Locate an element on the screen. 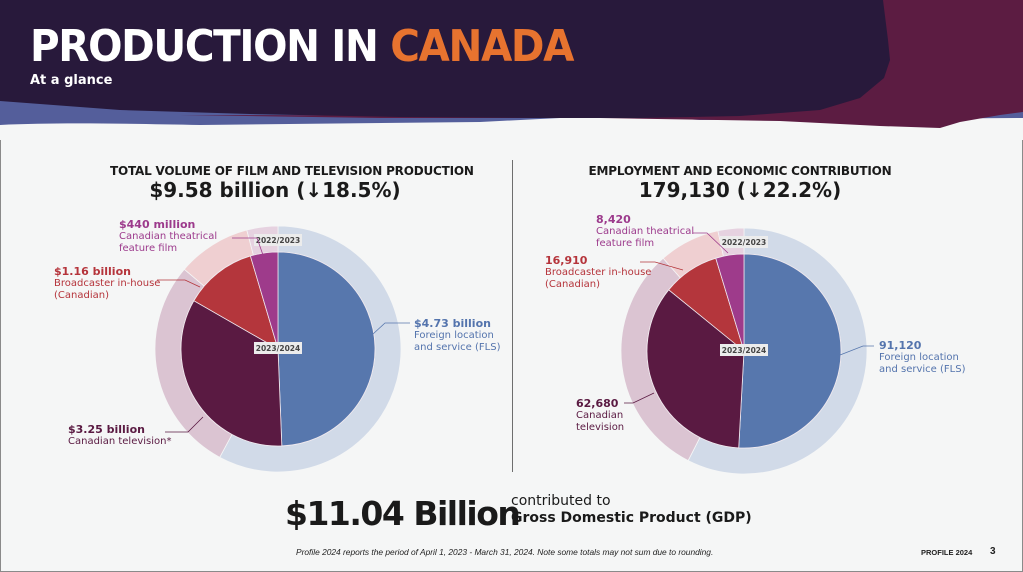 The width and height of the screenshot is (1023, 572). chart-2-title: EMPLOYMENT AND ECONOMIC CONTRIBUTION is located at coordinates (740, 171).